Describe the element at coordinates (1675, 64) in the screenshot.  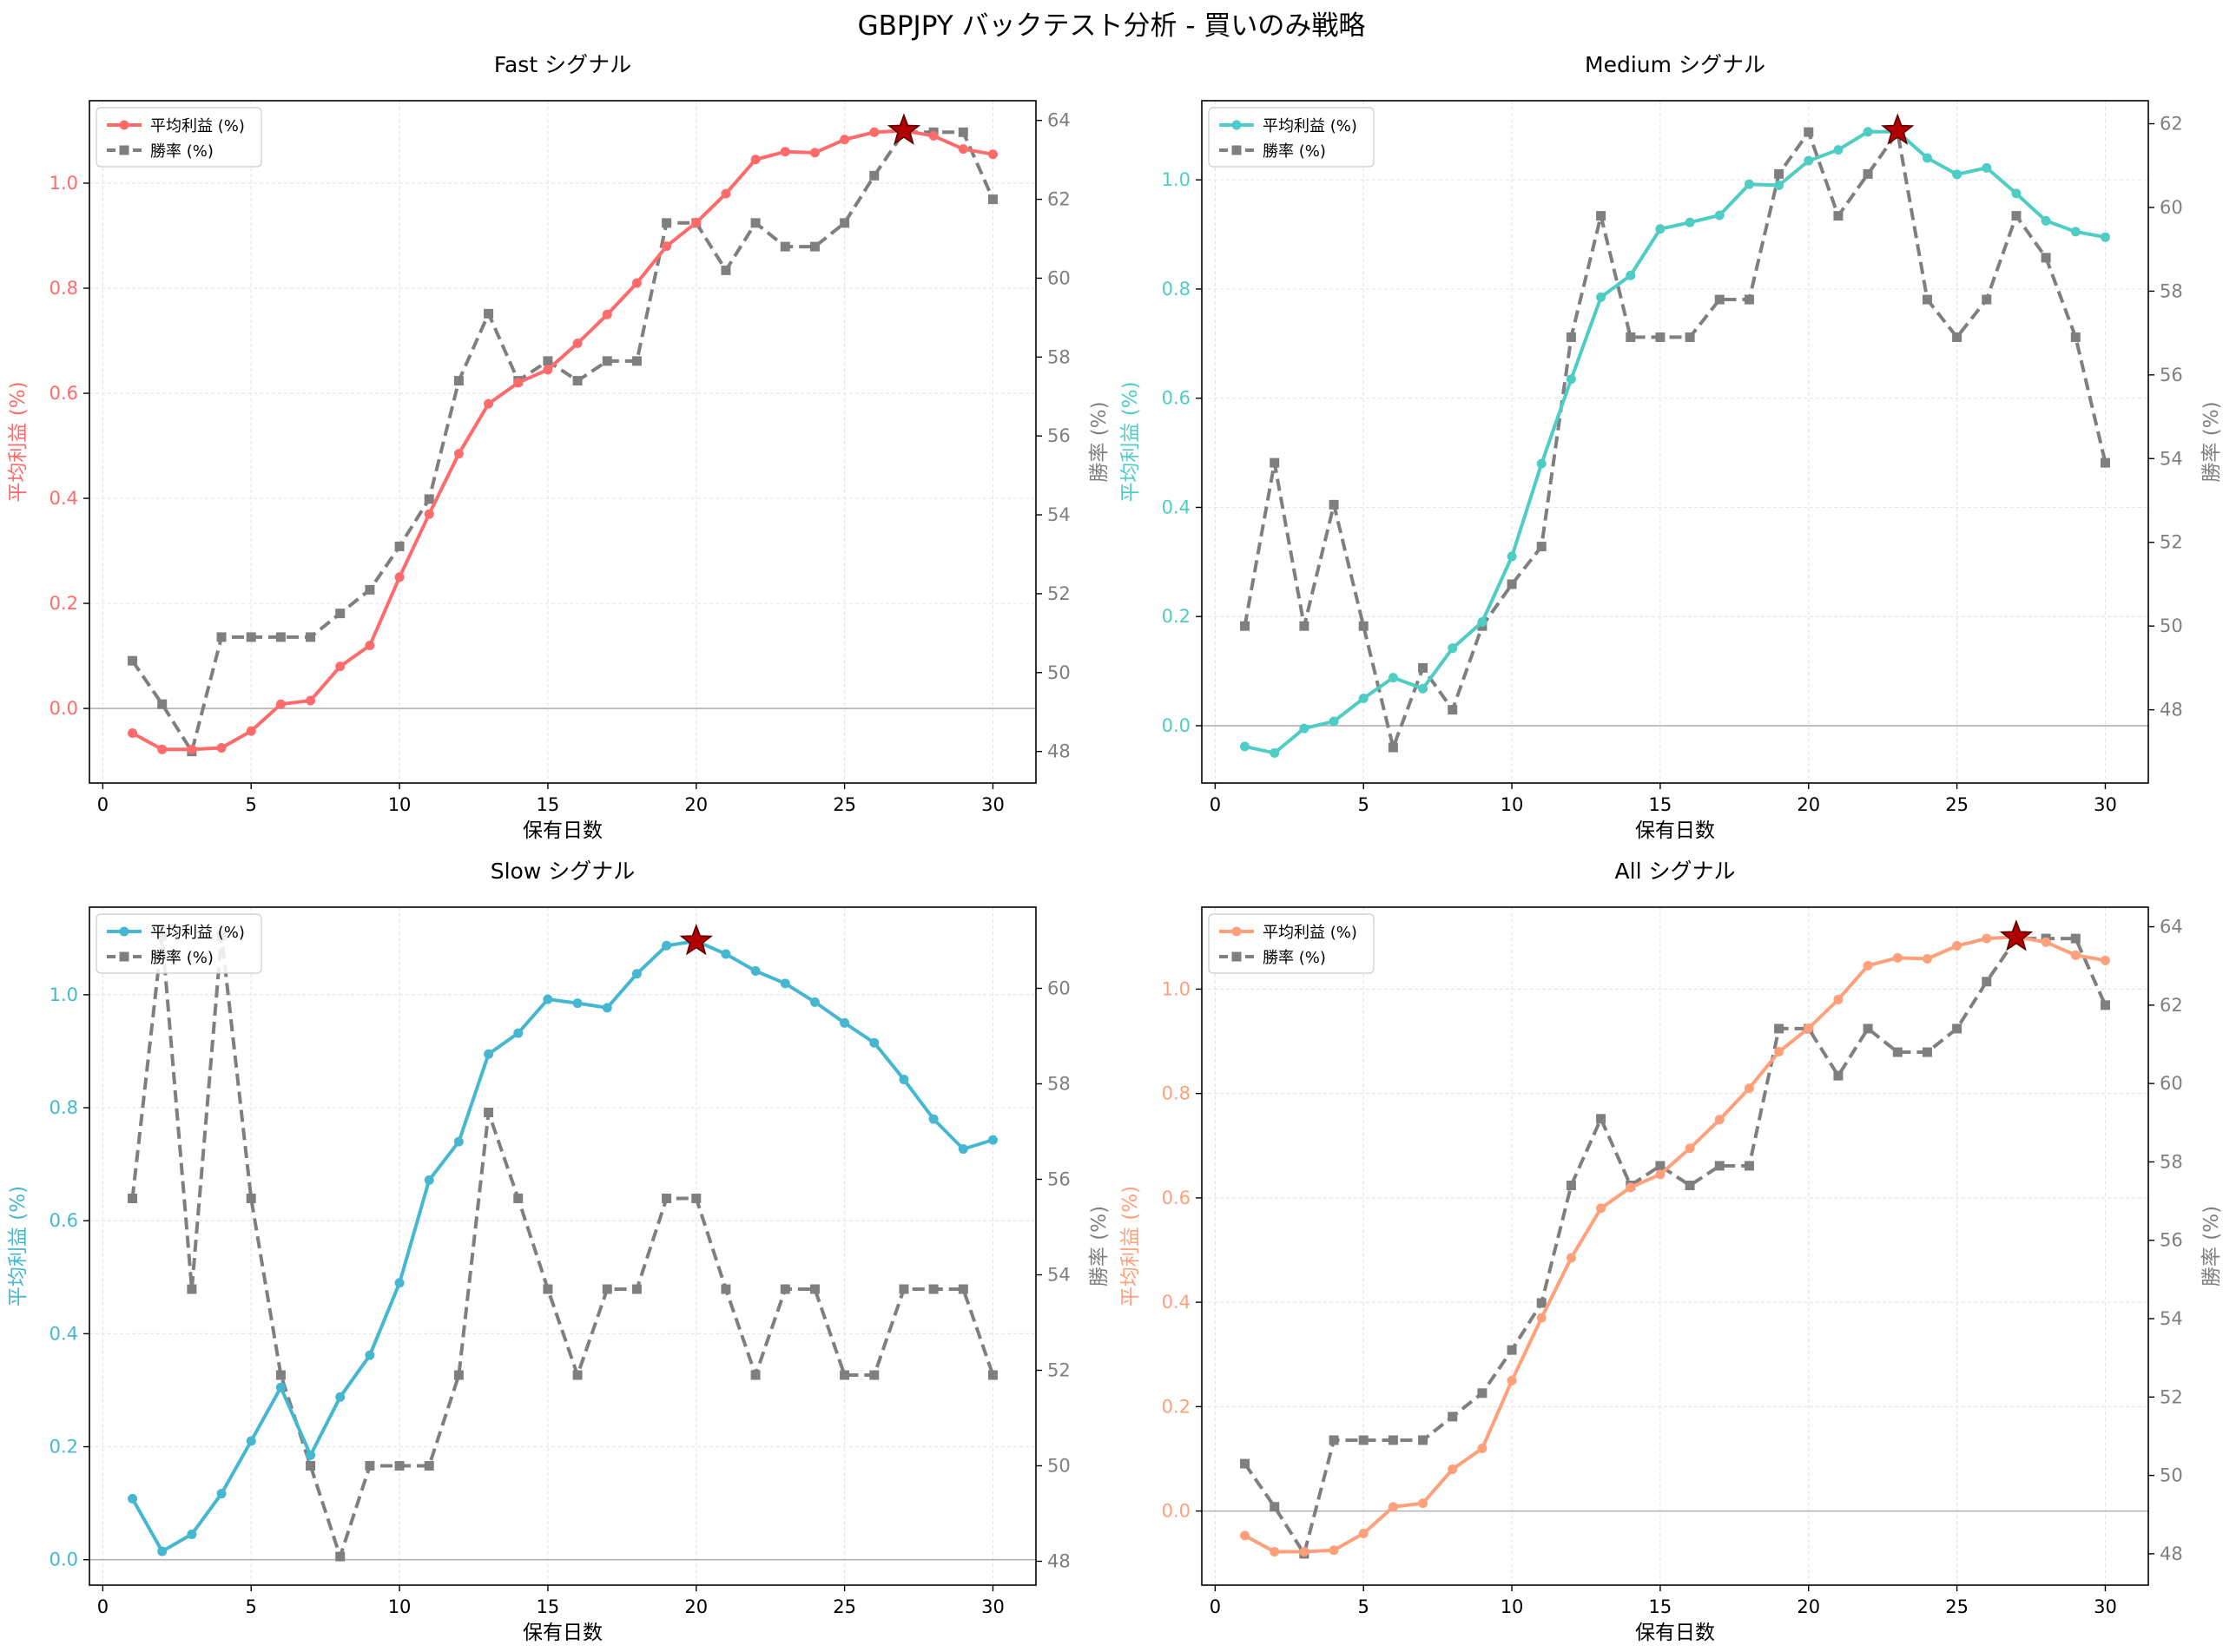
I see `chart-title: Medium シグナル` at that location.